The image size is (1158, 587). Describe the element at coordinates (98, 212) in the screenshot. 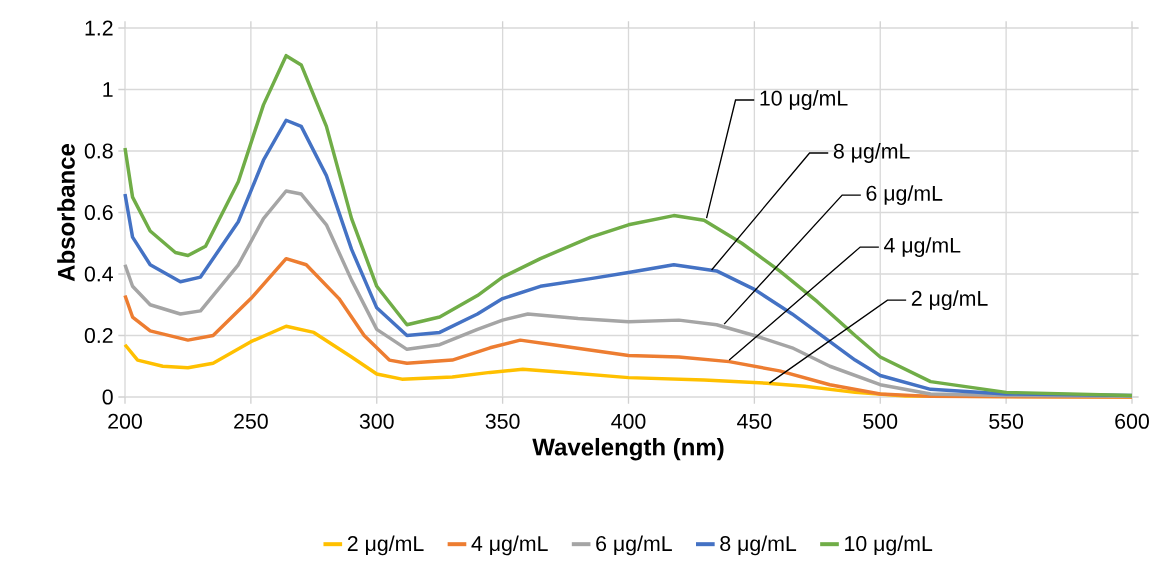

I see `y-tick-label: 0.6` at that location.